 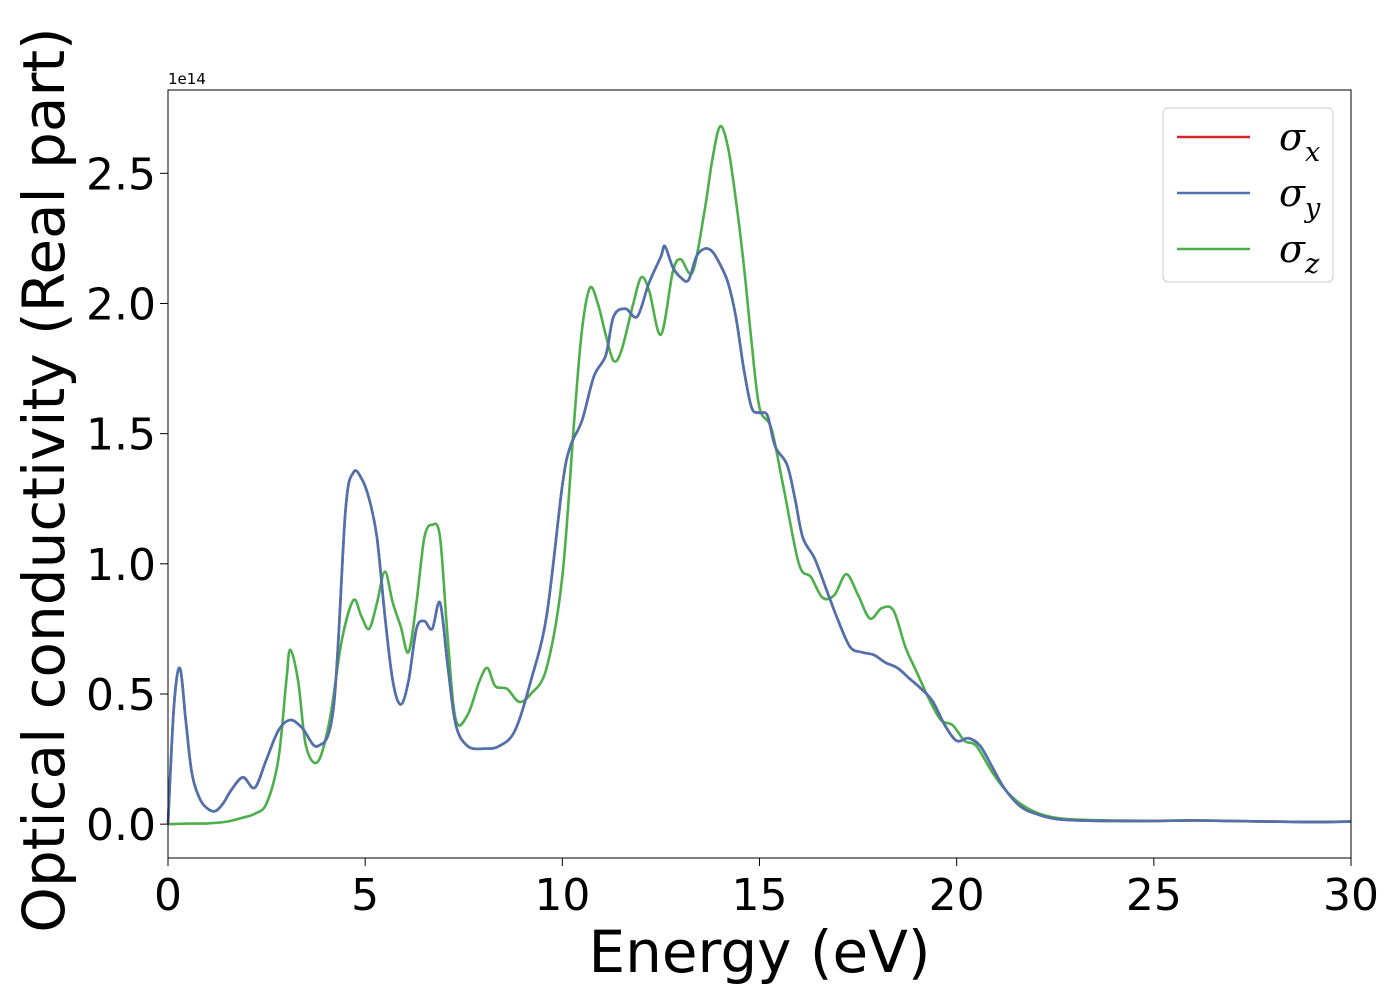 What do you see at coordinates (1351, 895) in the screenshot?
I see `x-tick-label: 30` at bounding box center [1351, 895].